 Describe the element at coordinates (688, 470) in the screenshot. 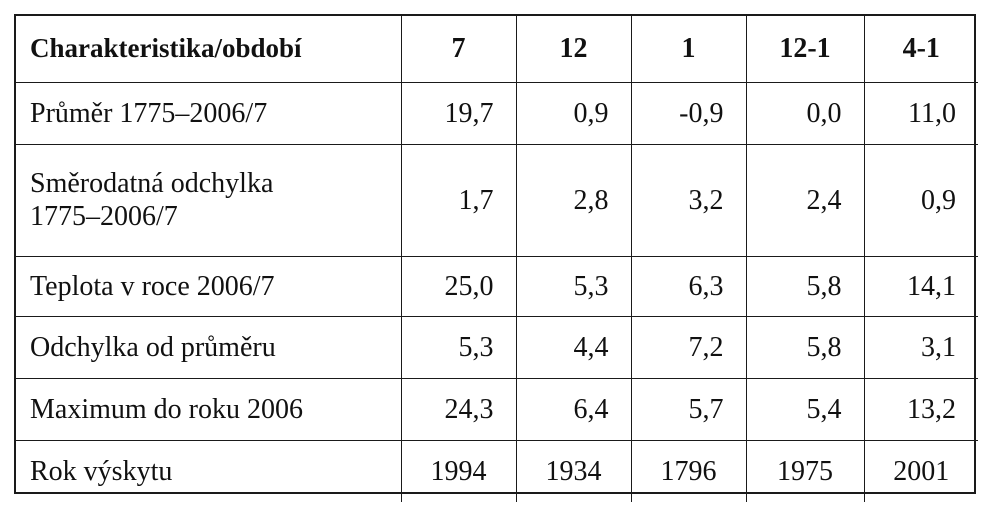

I see `table-cell: 1796` at that location.